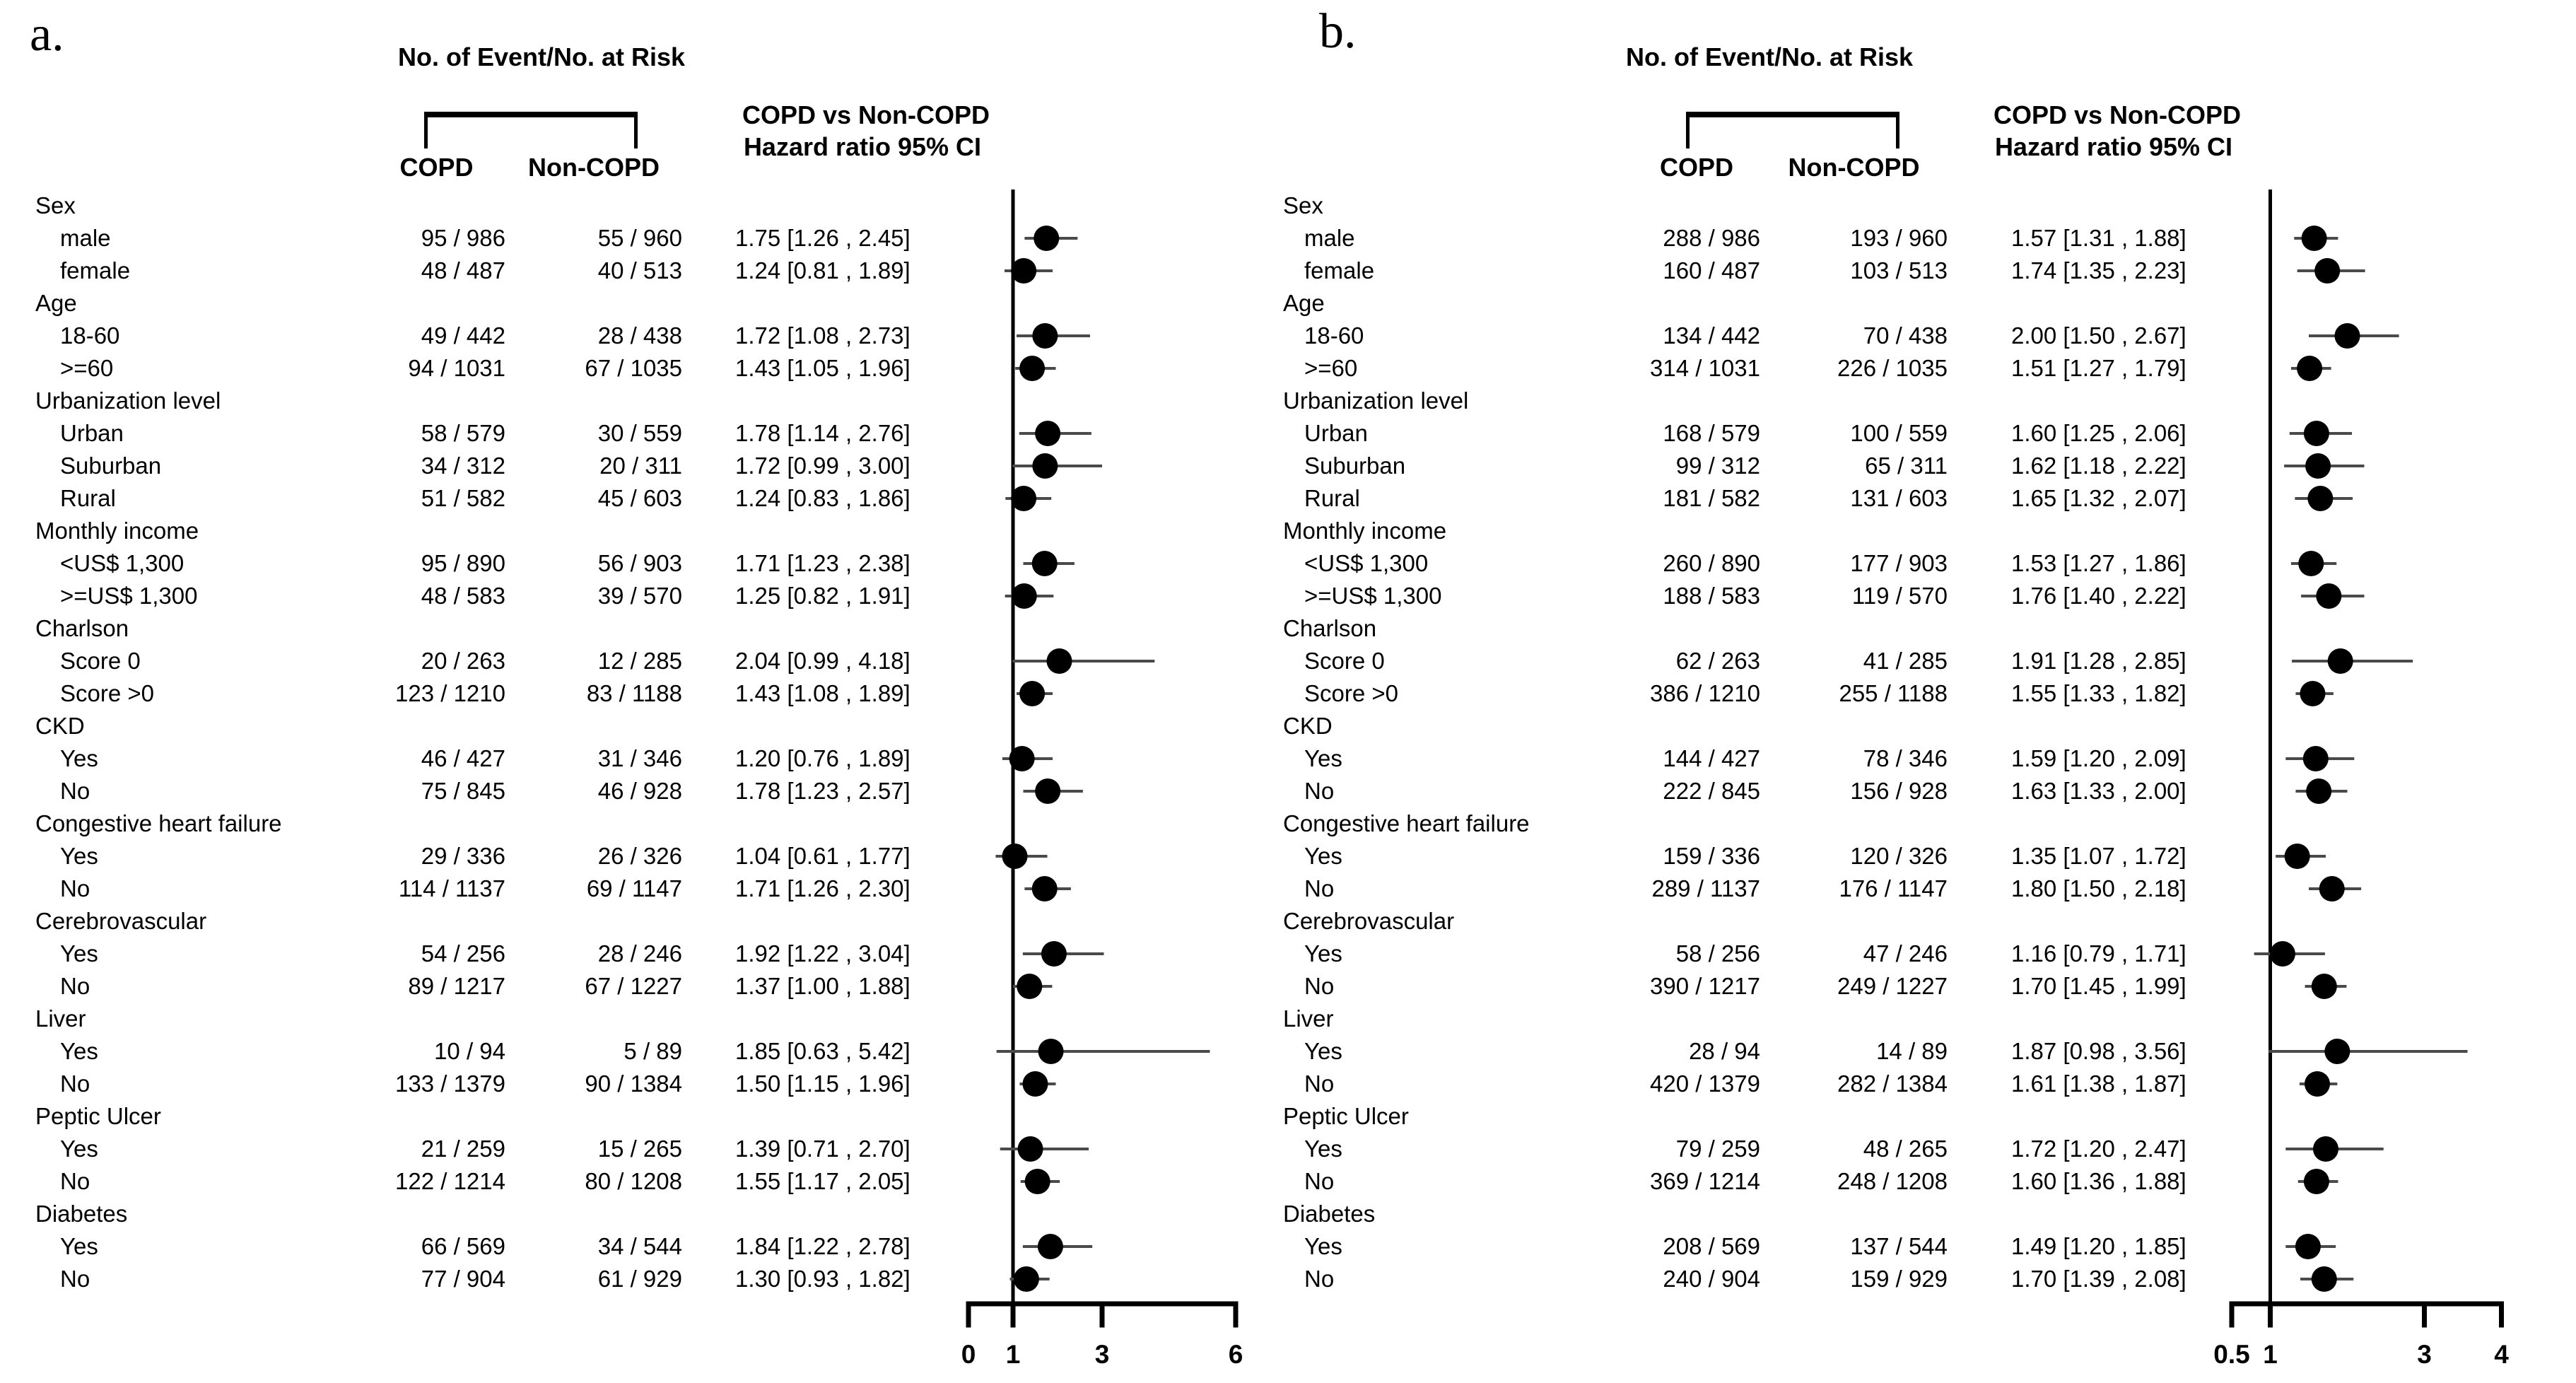  What do you see at coordinates (47, 34) in the screenshot?
I see `panel-a-label: a.` at bounding box center [47, 34].